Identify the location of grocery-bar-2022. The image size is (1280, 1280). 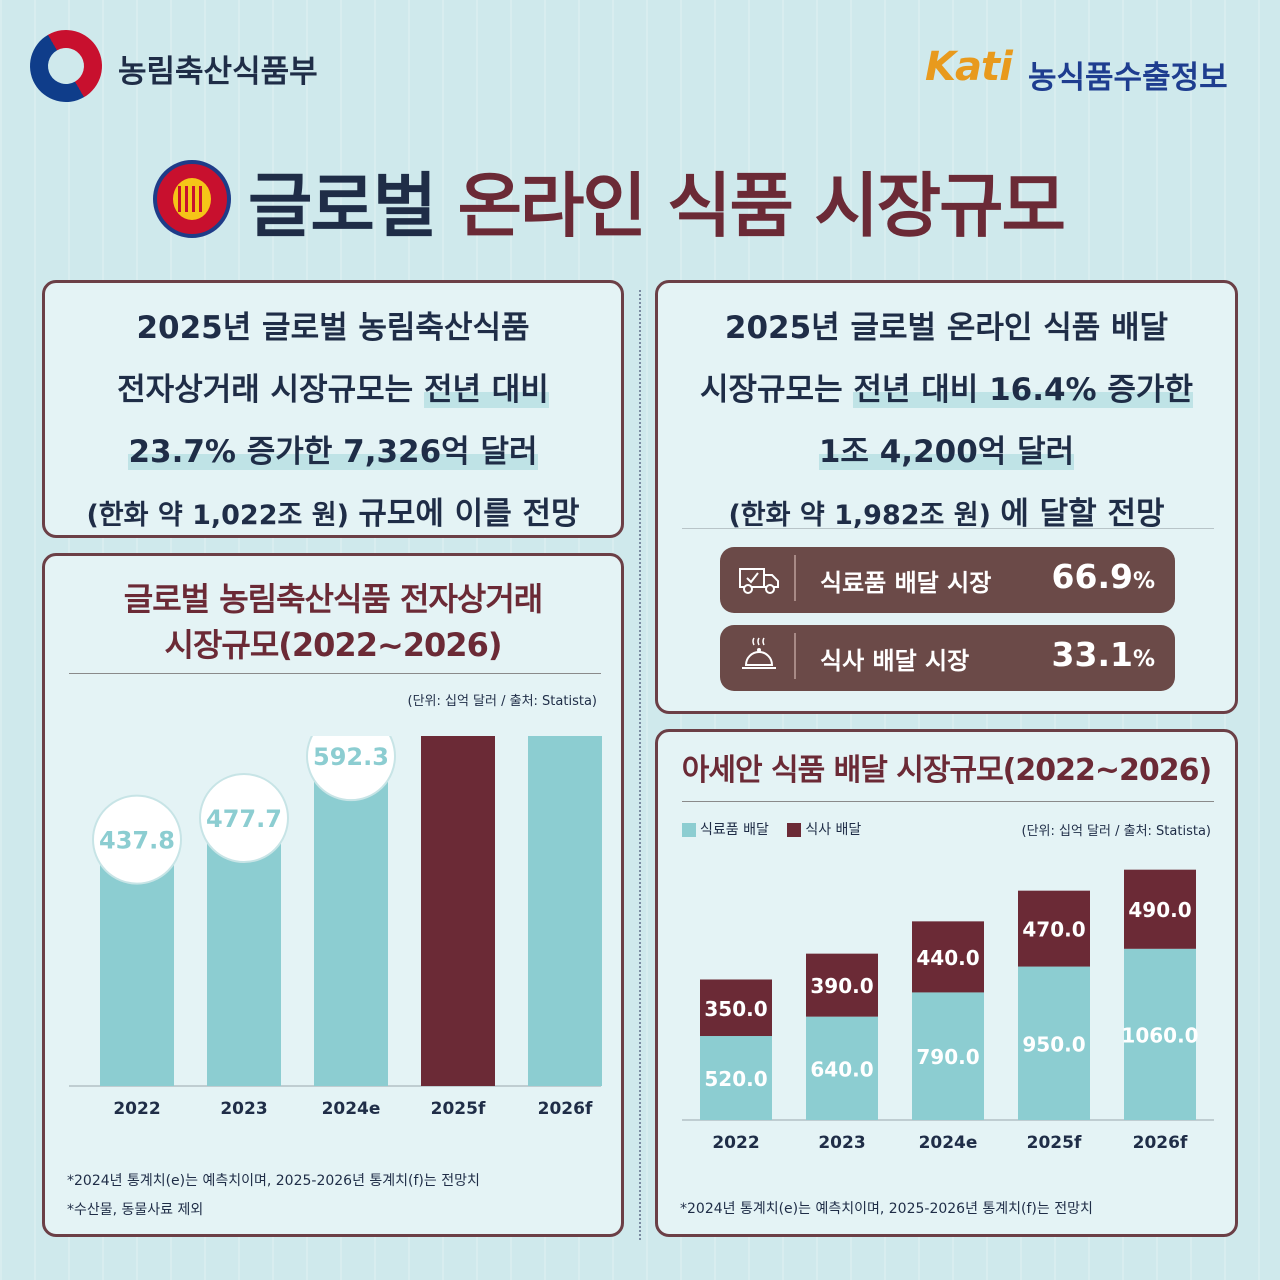
(736, 1078).